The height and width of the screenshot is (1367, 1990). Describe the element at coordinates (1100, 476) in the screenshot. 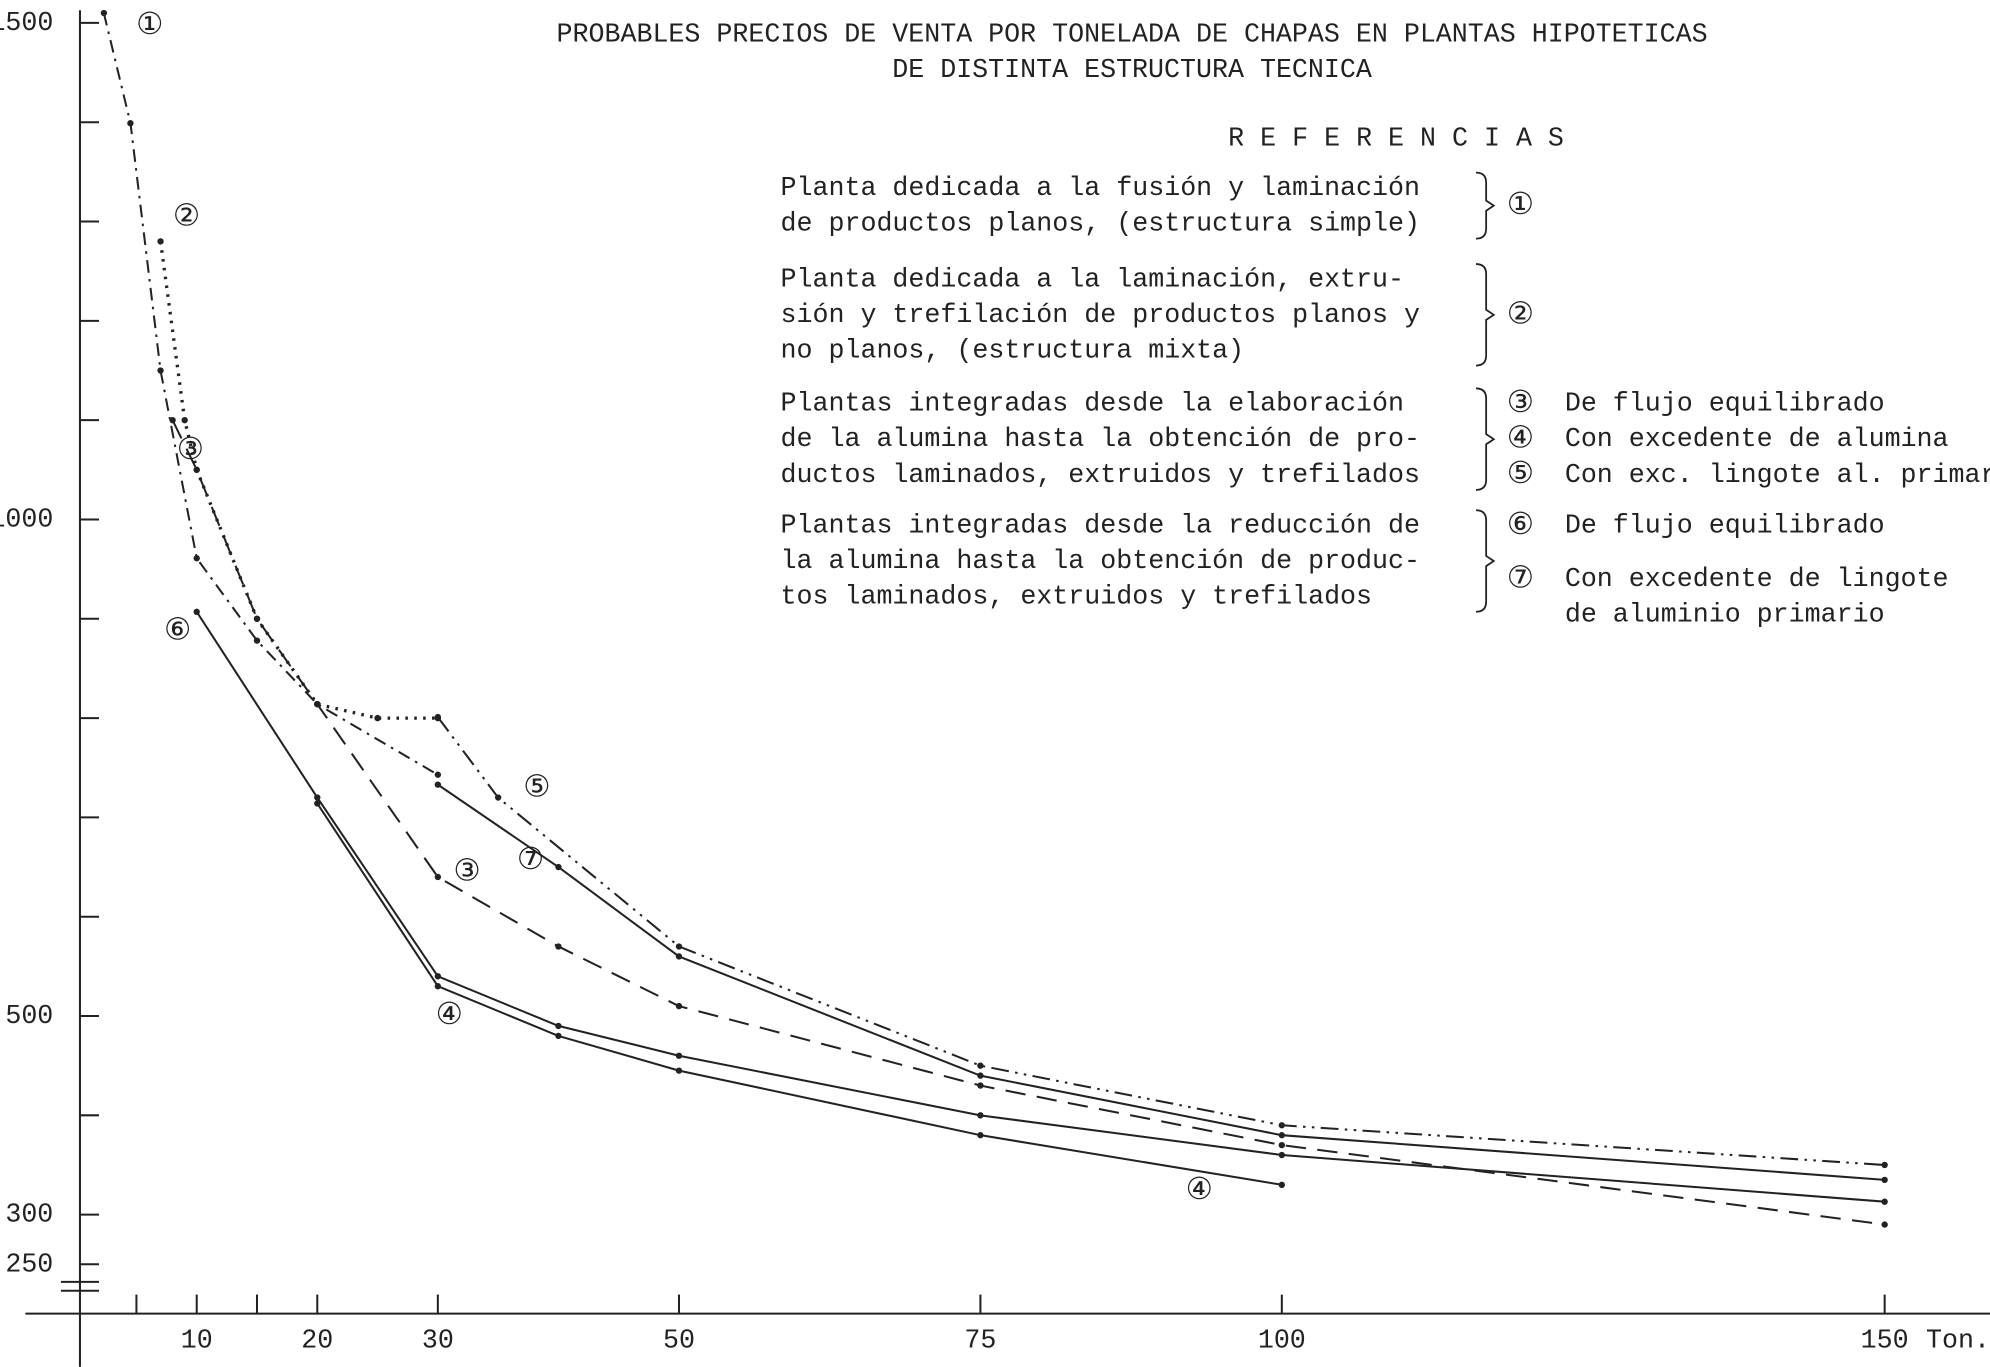

I see `reference-text: ductos laminados, extruidos y trefilados` at that location.